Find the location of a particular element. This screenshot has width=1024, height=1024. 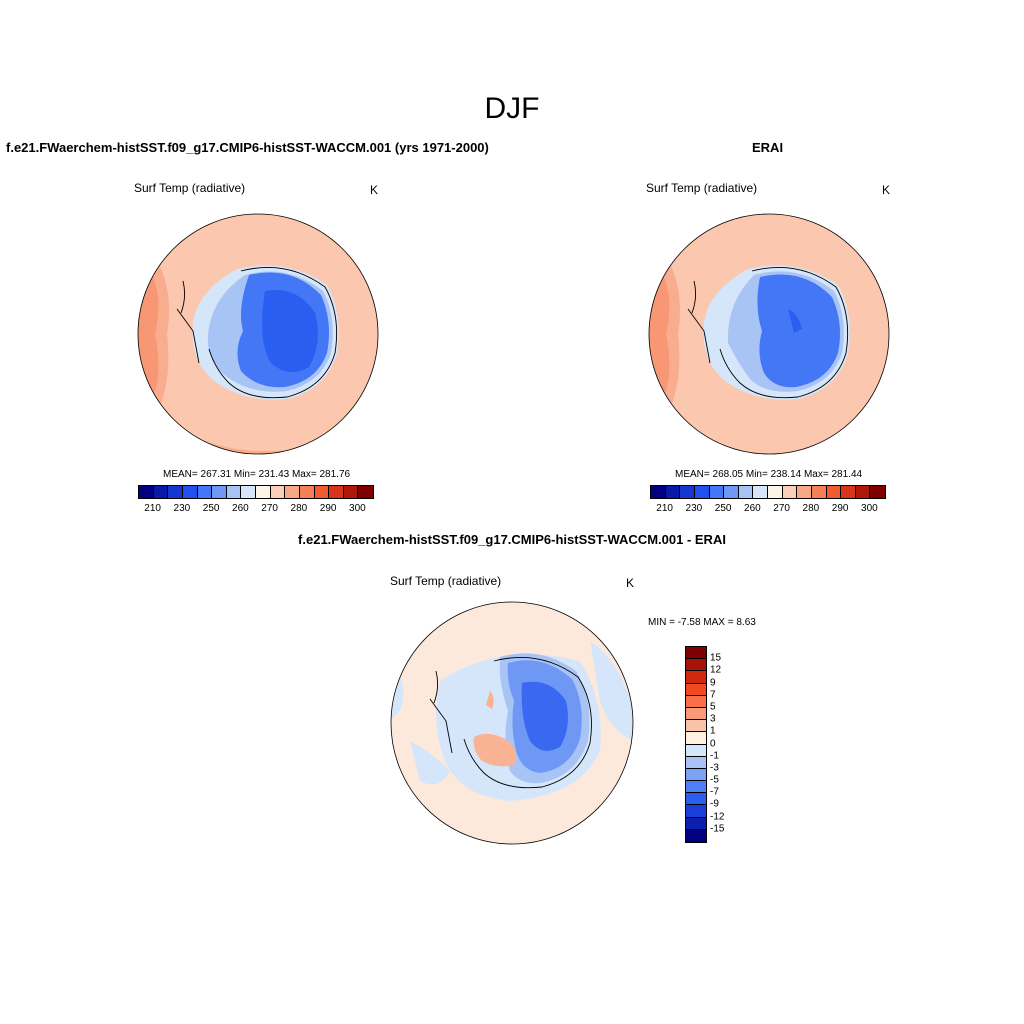

obs-colorbar-tick-label: 260 is located at coordinates (752, 508).